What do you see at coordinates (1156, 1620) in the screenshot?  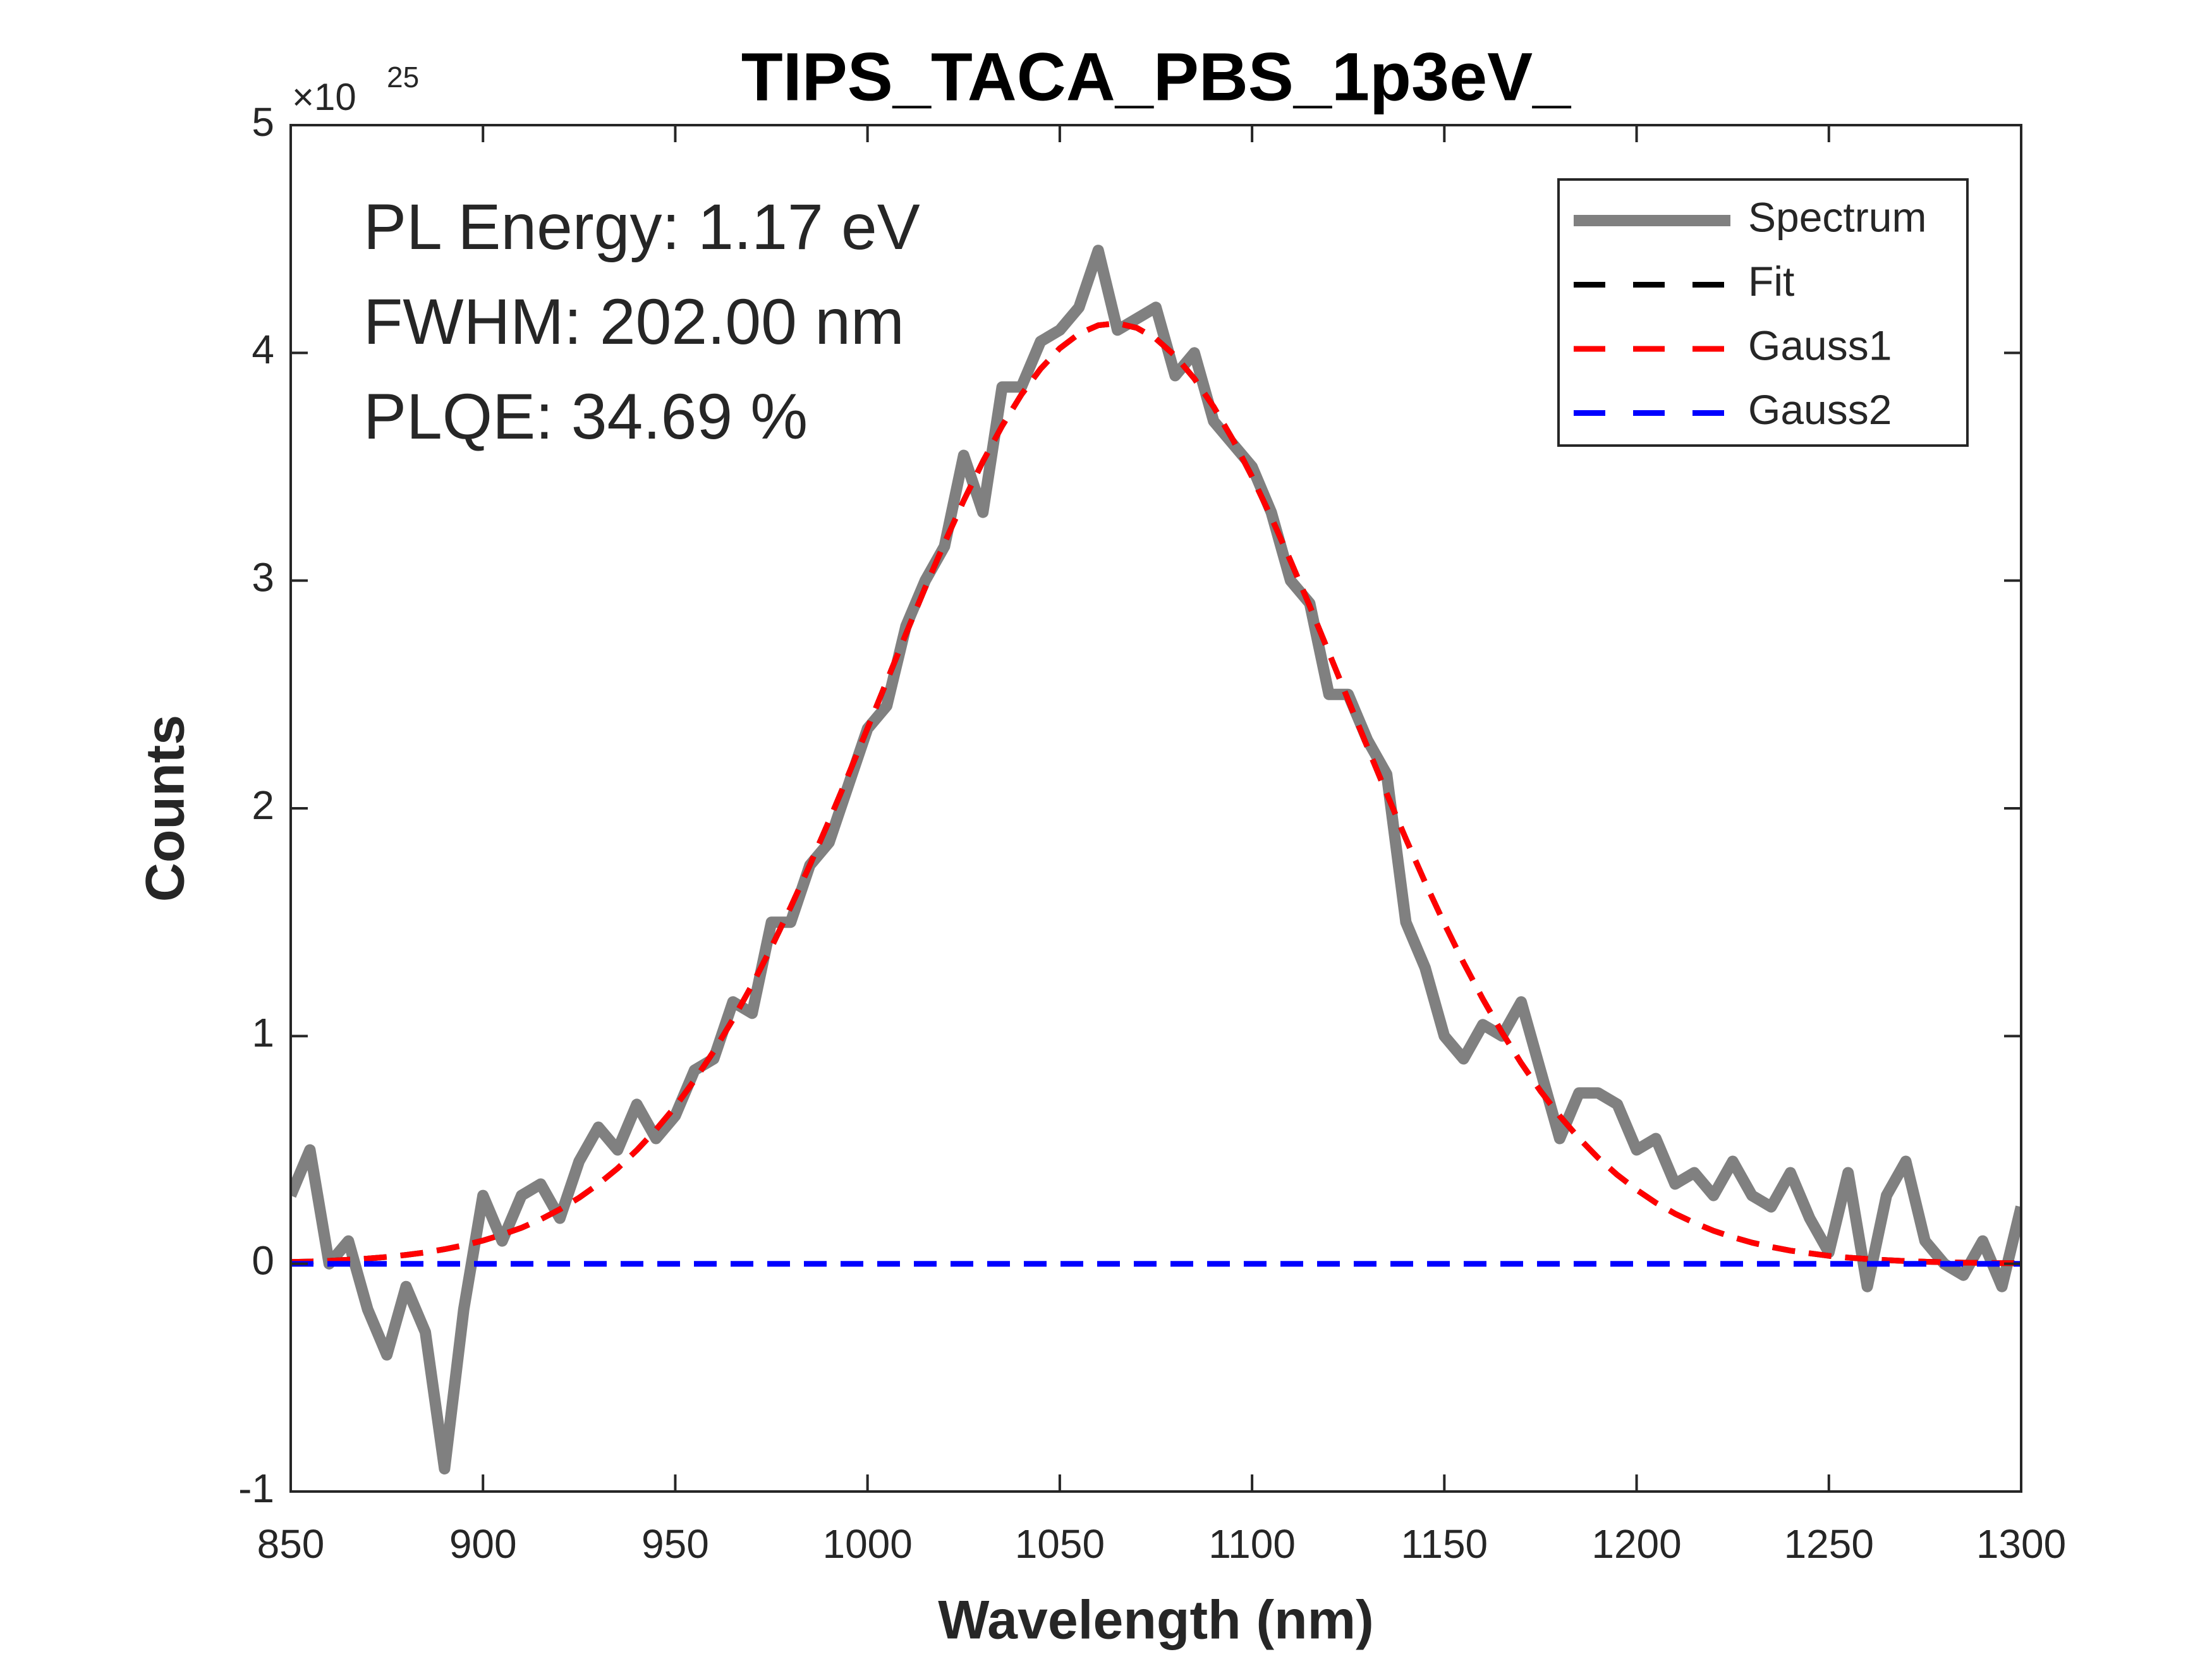 I see `x-axis-label: Wavelength (nm)` at bounding box center [1156, 1620].